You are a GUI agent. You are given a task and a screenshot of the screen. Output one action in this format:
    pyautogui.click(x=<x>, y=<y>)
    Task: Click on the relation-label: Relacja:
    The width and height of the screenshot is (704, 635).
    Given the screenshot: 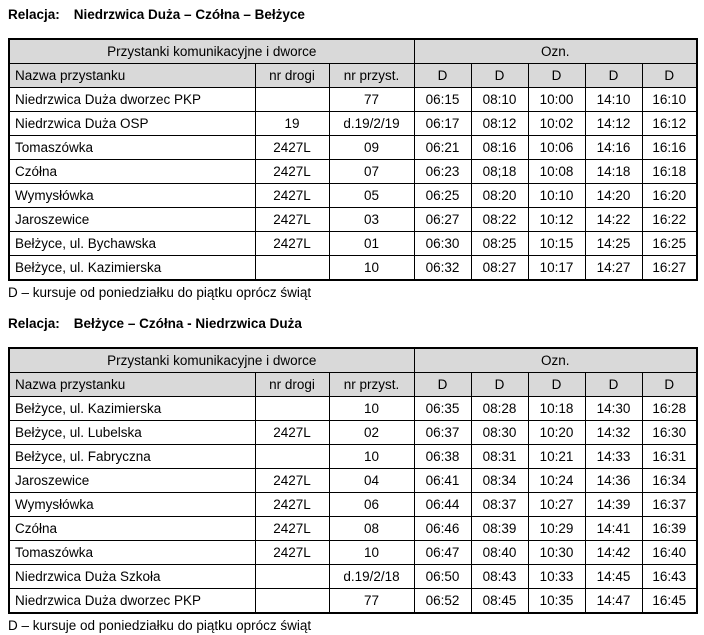 What is the action you would take?
    pyautogui.click(x=34, y=14)
    